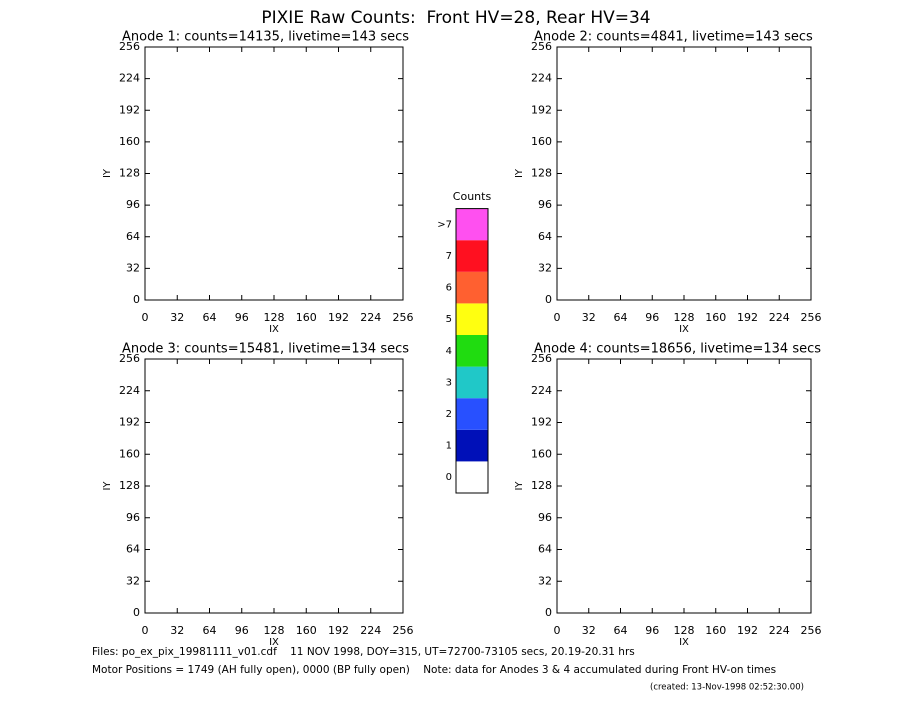  Describe the element at coordinates (472, 196) in the screenshot. I see `colorbar-title: Counts` at that location.